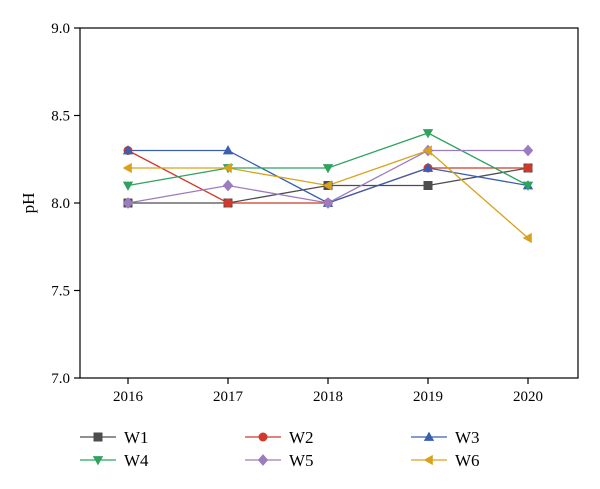  What do you see at coordinates (114, 437) in the screenshot?
I see `legend-item-w1: W1` at bounding box center [114, 437].